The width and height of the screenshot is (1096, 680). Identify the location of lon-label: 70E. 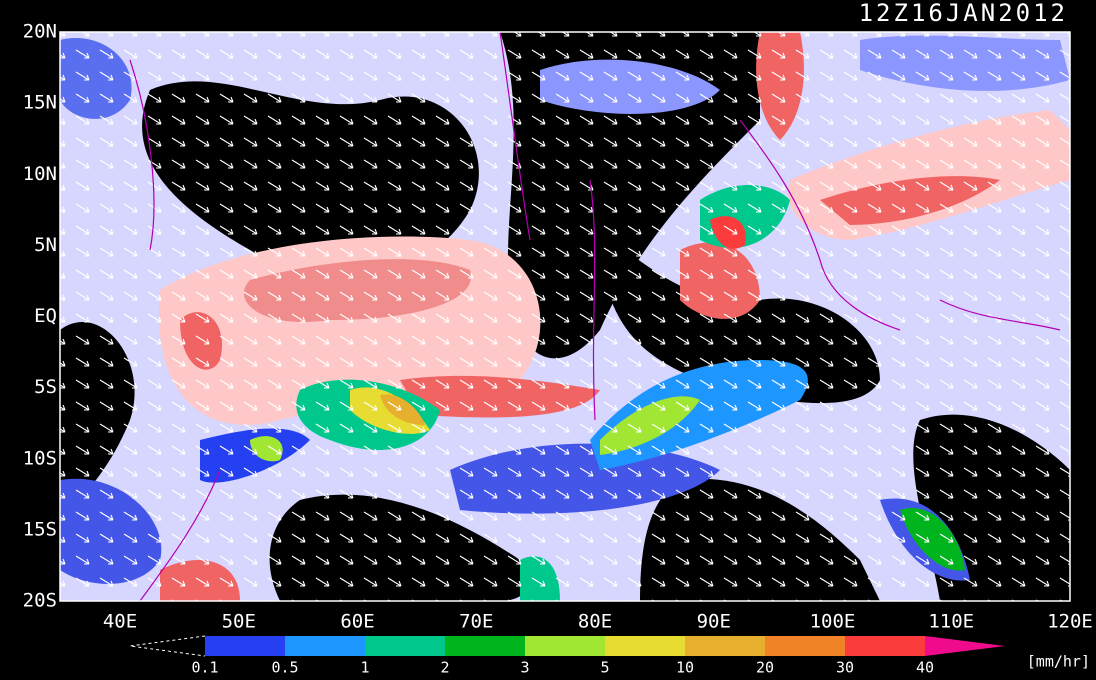
(476, 622).